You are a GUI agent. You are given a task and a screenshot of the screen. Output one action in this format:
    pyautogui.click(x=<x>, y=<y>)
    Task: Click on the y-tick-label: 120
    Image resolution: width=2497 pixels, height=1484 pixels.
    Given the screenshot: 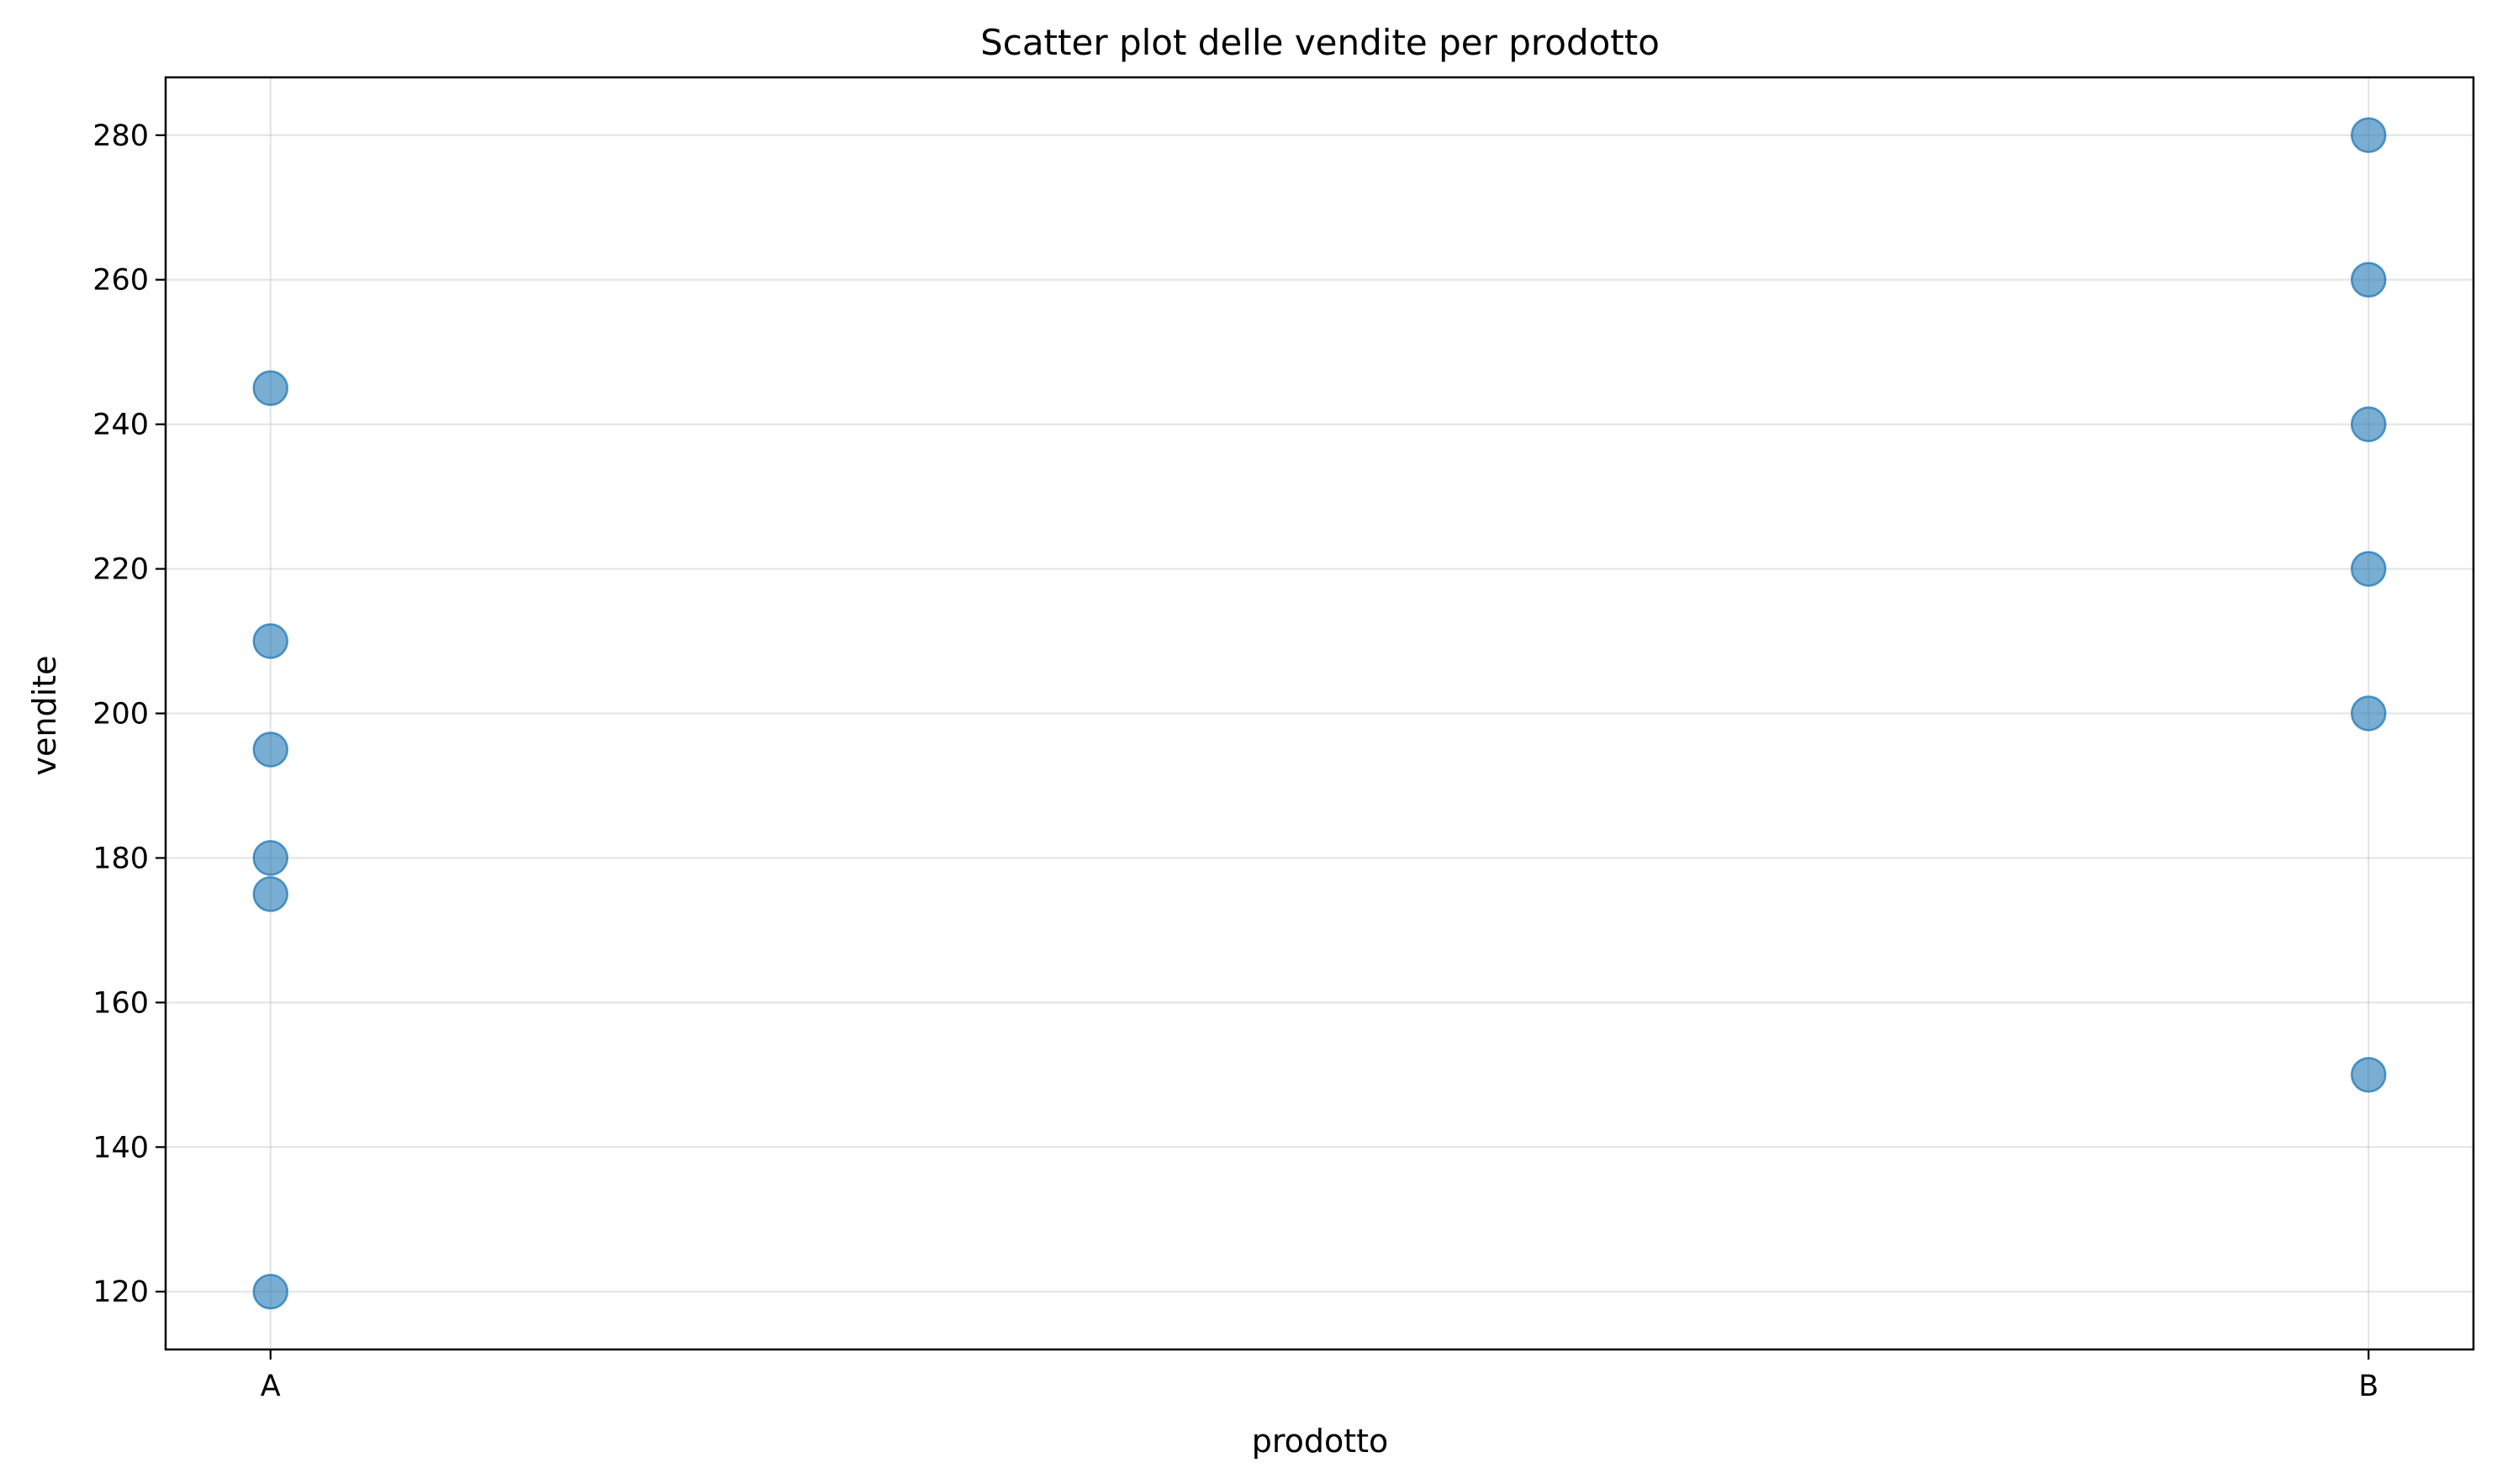 What is the action you would take?
    pyautogui.click(x=120, y=1292)
    